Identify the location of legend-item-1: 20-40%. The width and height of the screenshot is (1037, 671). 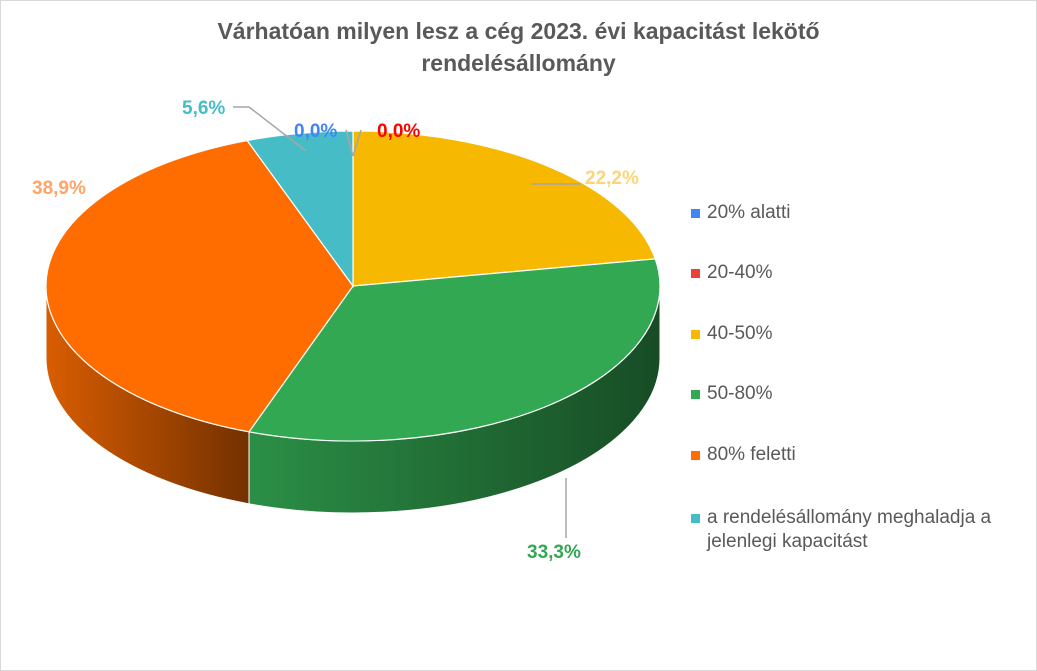
(859, 273).